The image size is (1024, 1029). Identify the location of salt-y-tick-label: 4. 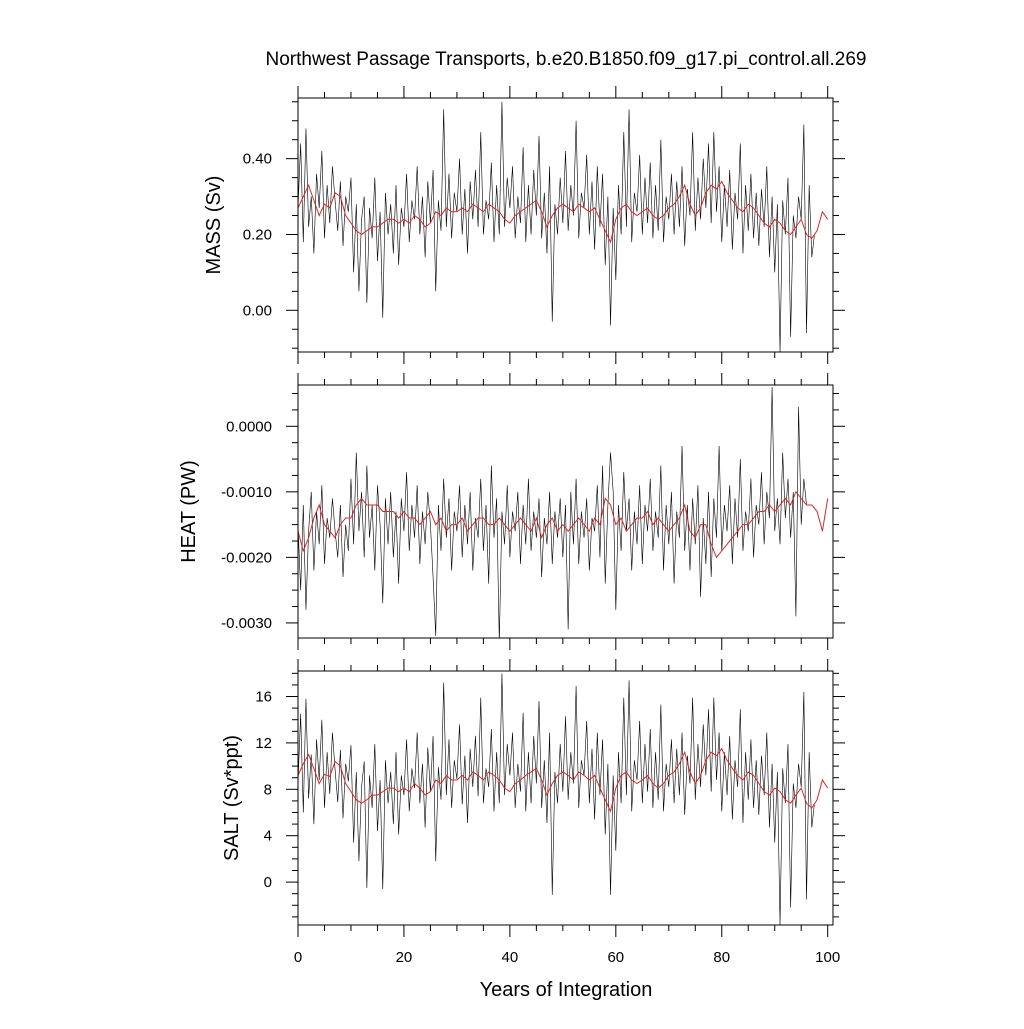
(268, 836).